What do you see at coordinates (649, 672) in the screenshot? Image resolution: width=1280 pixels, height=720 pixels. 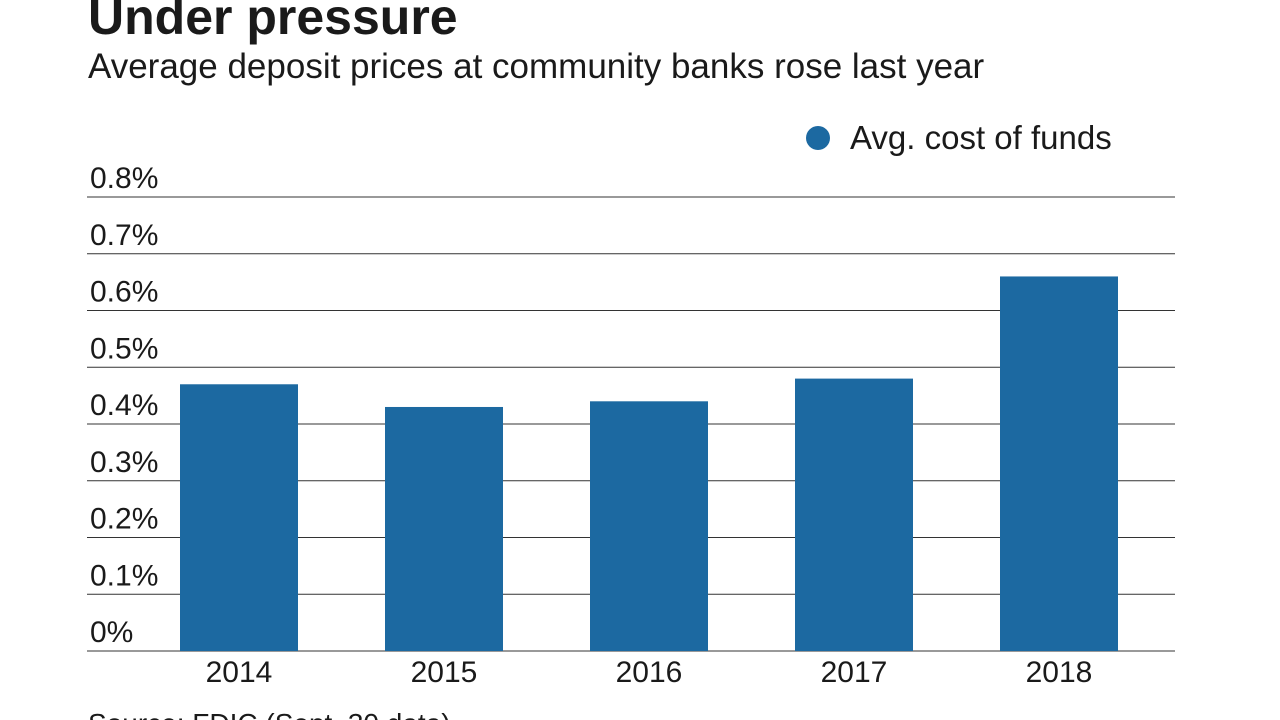 I see `x-tick-label: 2016` at bounding box center [649, 672].